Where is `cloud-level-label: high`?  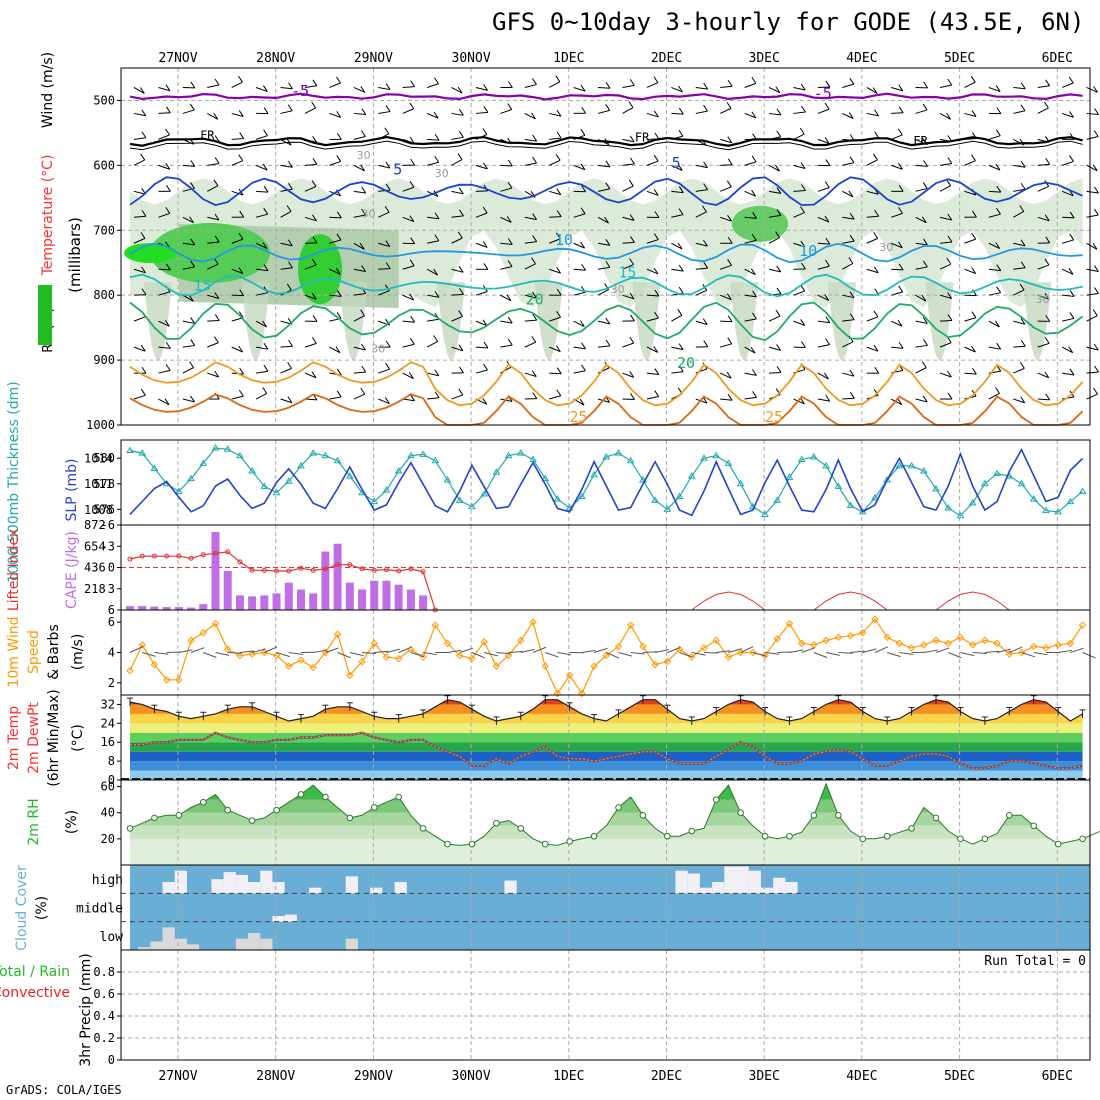
cloud-level-label: high is located at coordinates (107, 880).